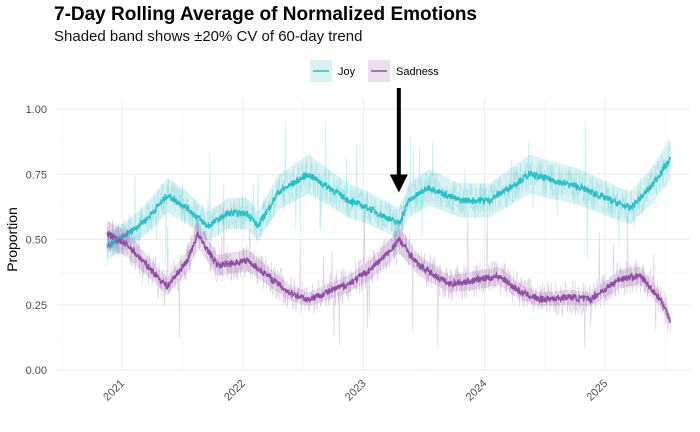  Describe the element at coordinates (36, 371) in the screenshot. I see `y-tick-label: 0.00` at that location.